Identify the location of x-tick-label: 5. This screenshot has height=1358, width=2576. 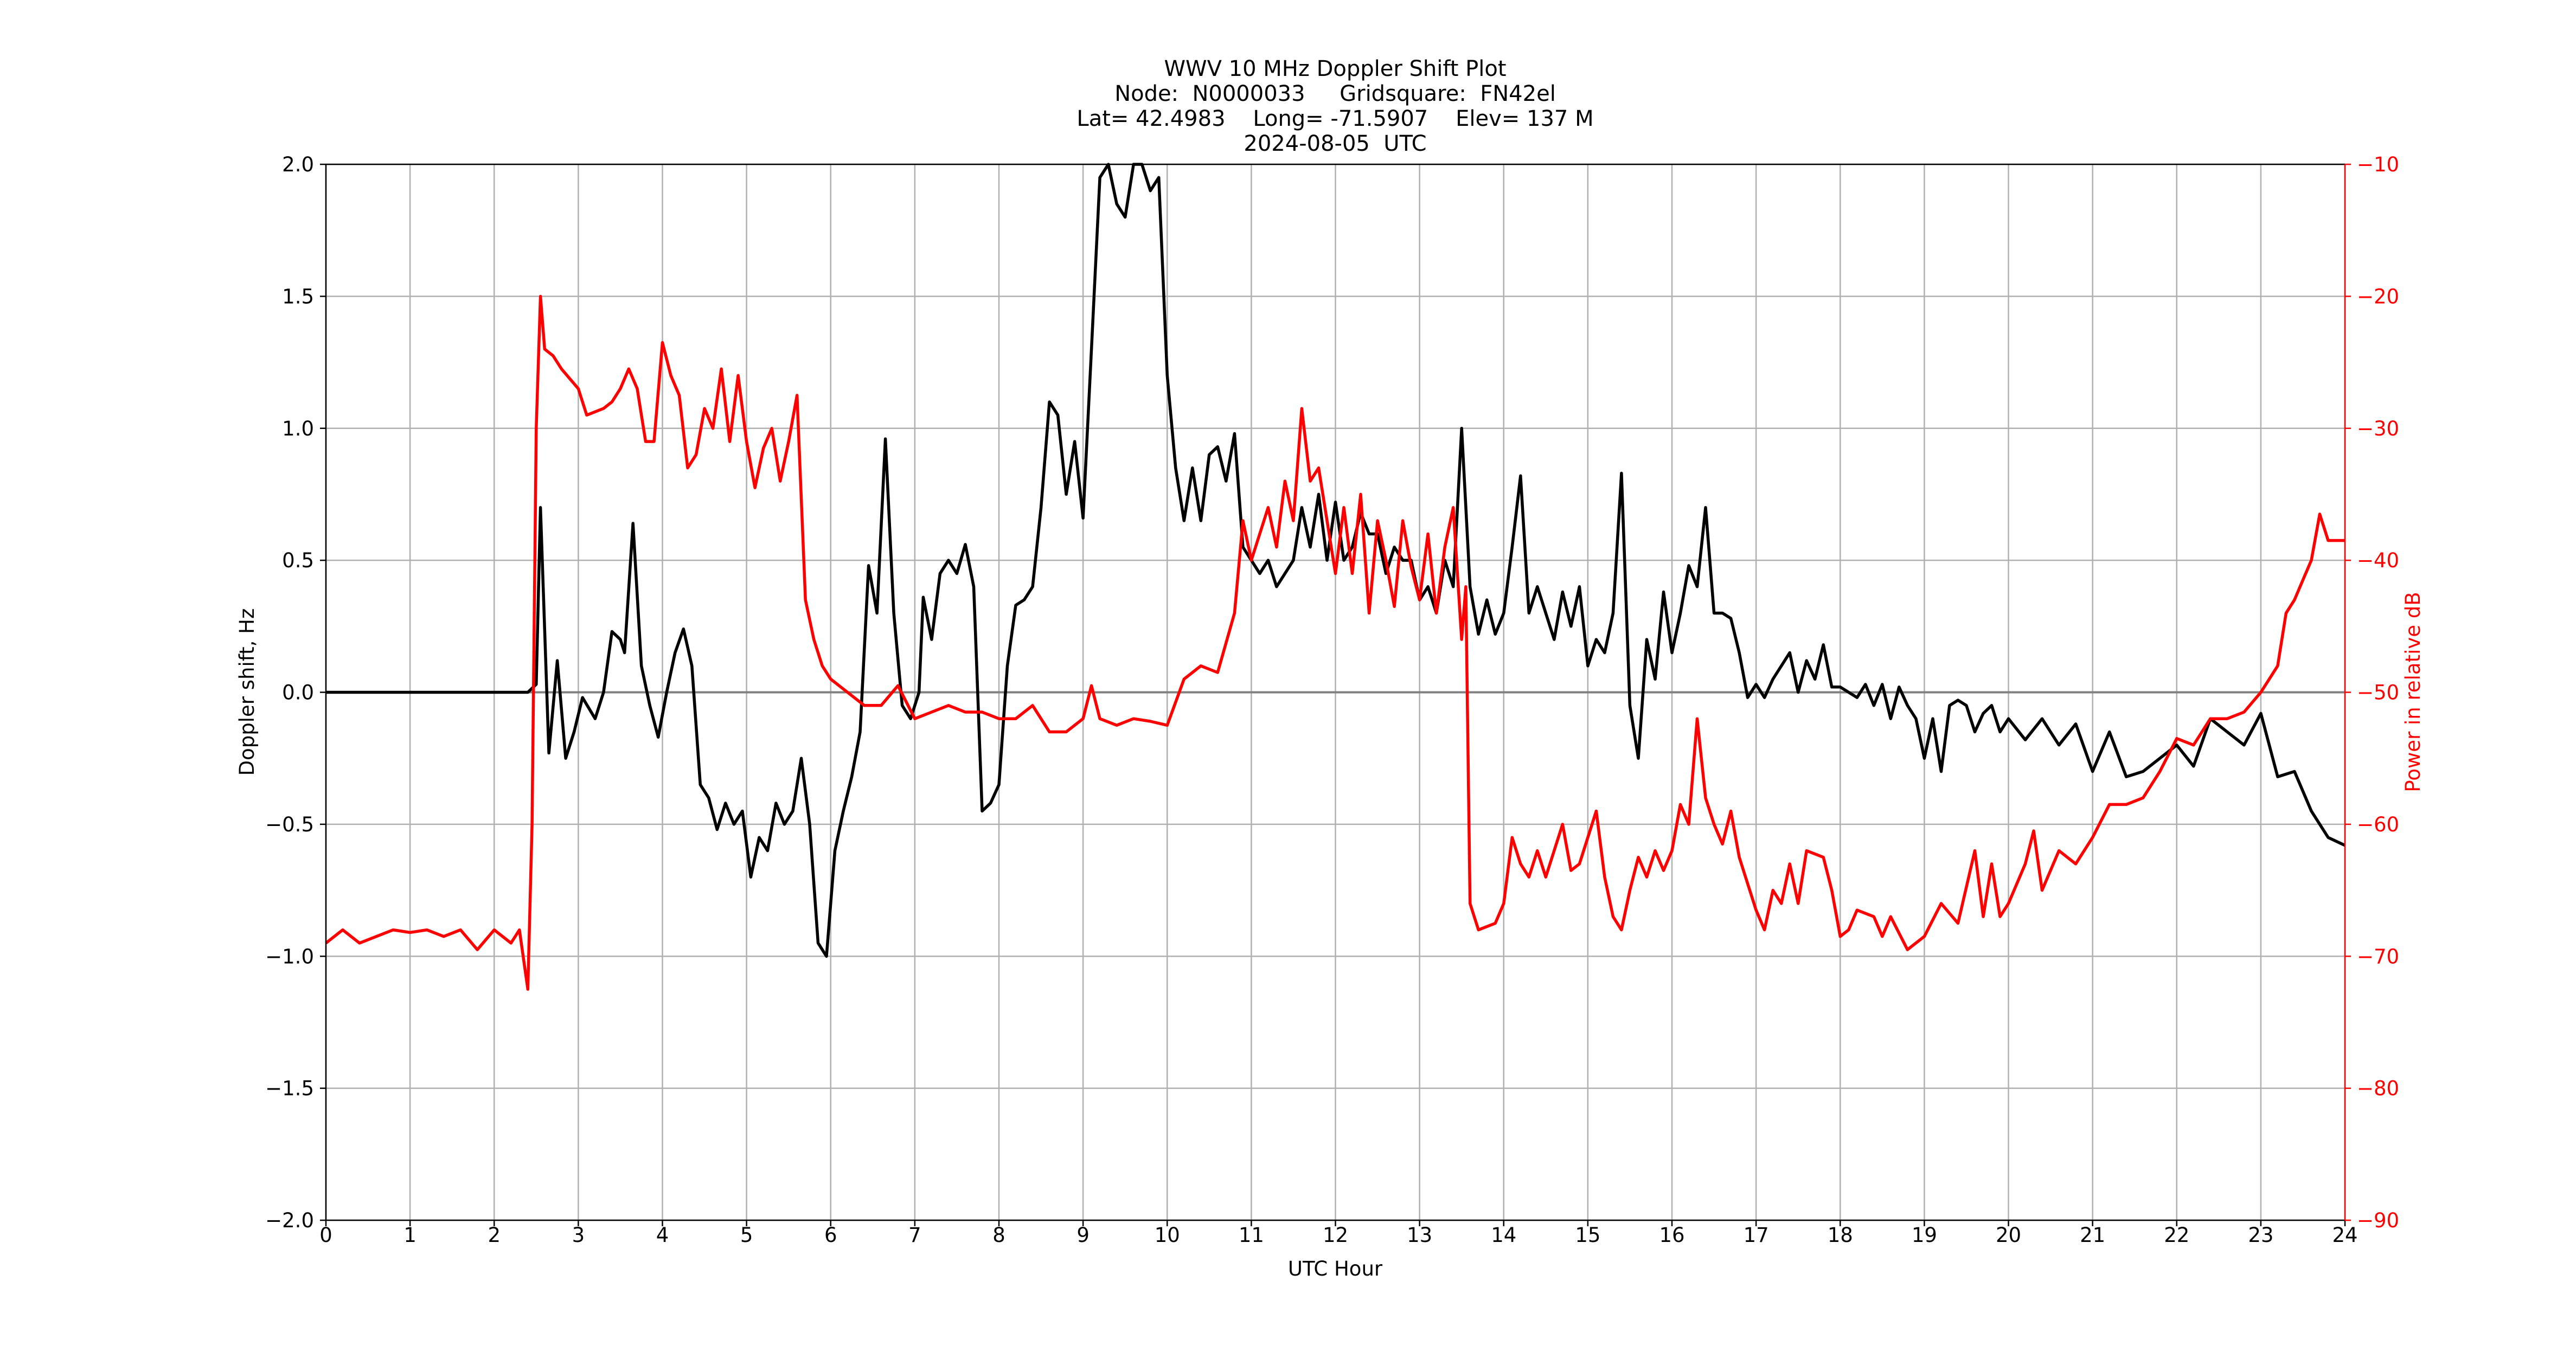
(746, 1235).